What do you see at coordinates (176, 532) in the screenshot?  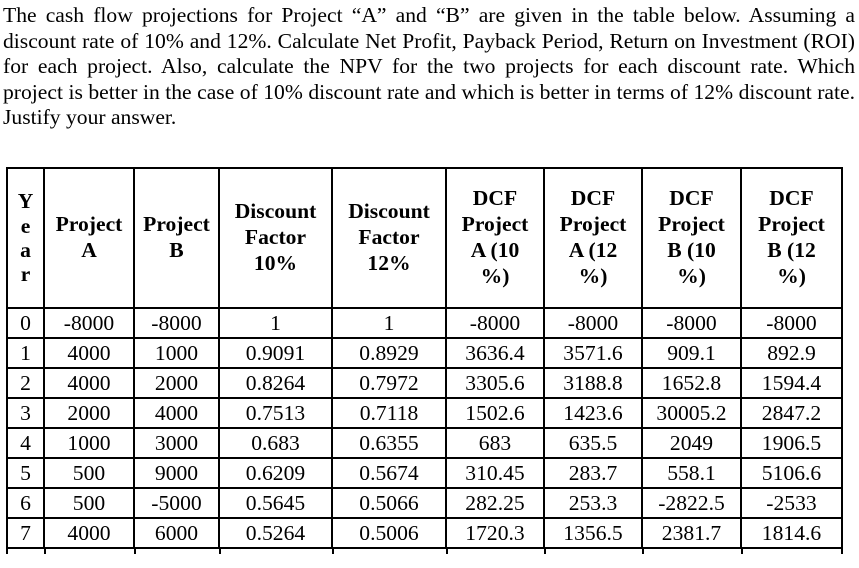 I see `value-cell: 6000` at bounding box center [176, 532].